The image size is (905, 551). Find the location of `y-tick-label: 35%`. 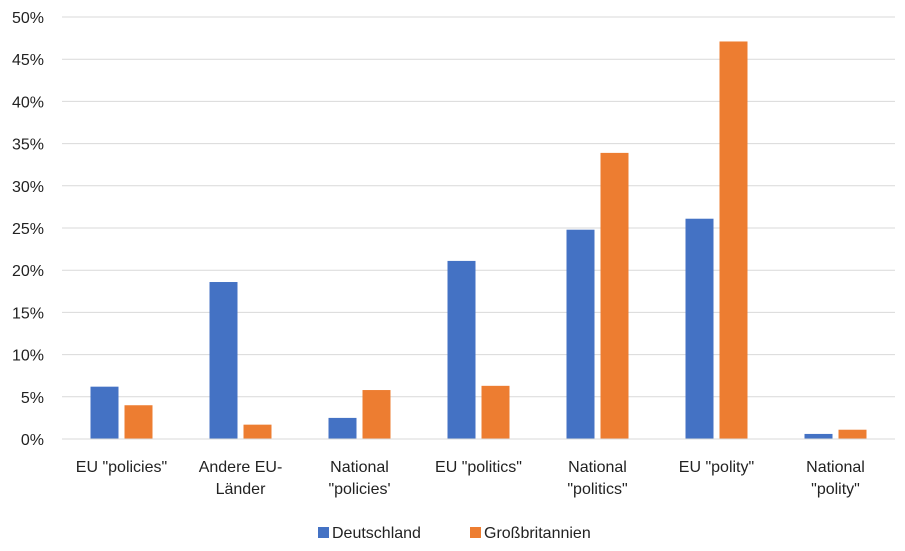

y-tick-label: 35% is located at coordinates (28, 145).